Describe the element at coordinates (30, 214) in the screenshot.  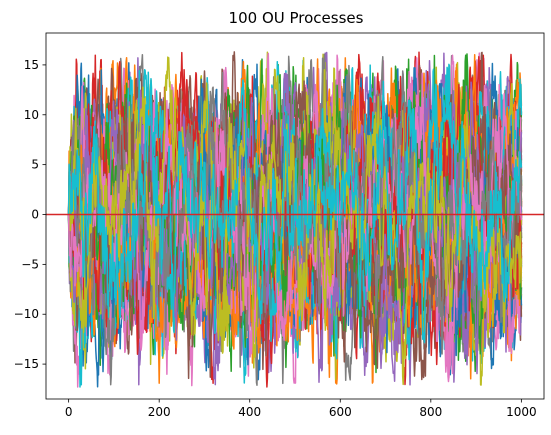
I see `y-axis: −15 −10 −5 0 5 10 15` at that location.